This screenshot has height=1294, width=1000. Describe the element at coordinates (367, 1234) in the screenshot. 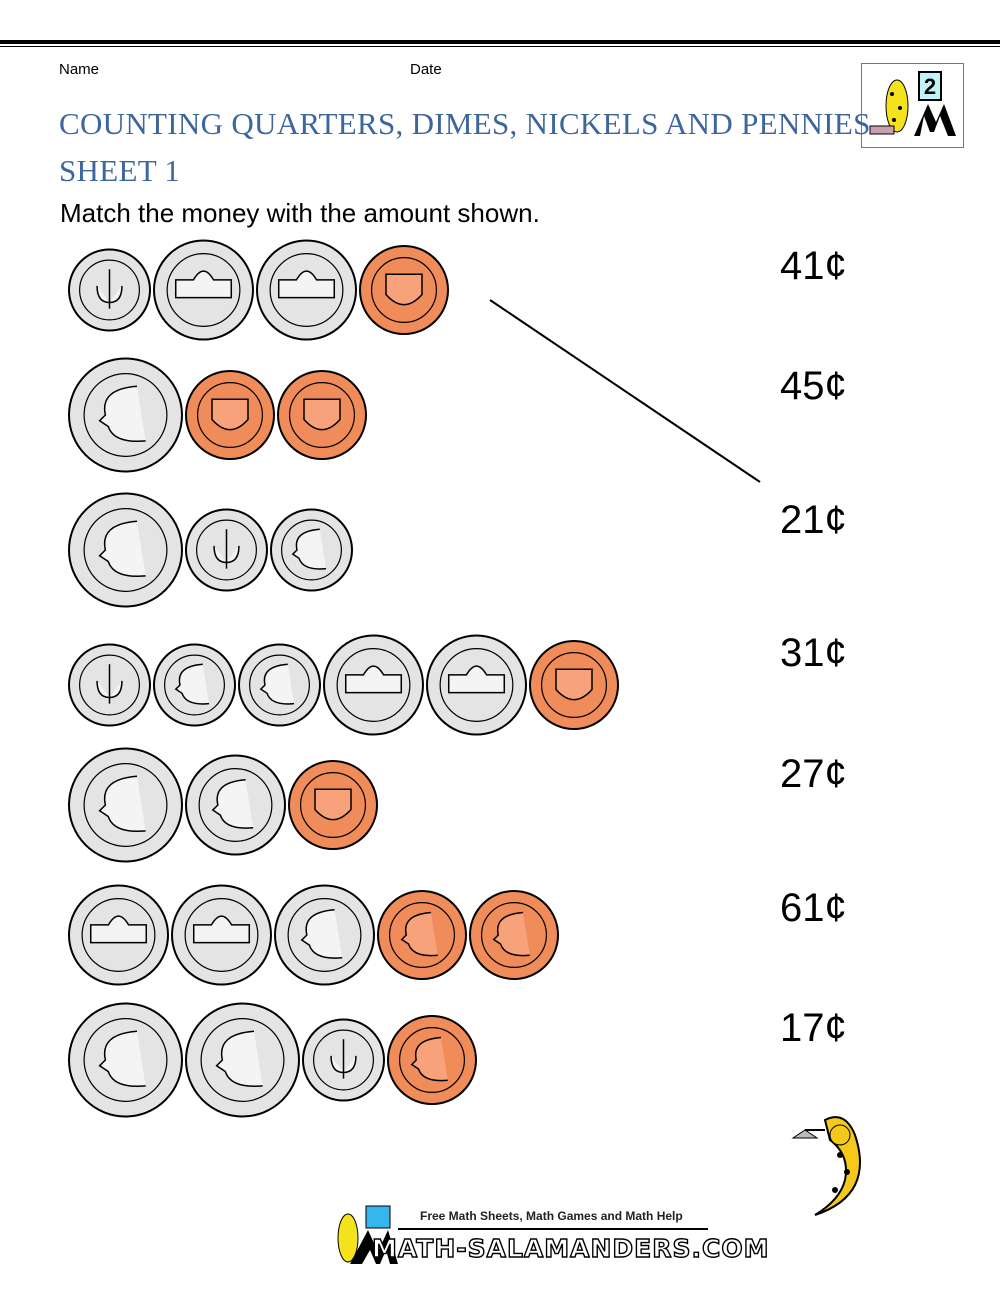

I see `footer-logo` at that location.